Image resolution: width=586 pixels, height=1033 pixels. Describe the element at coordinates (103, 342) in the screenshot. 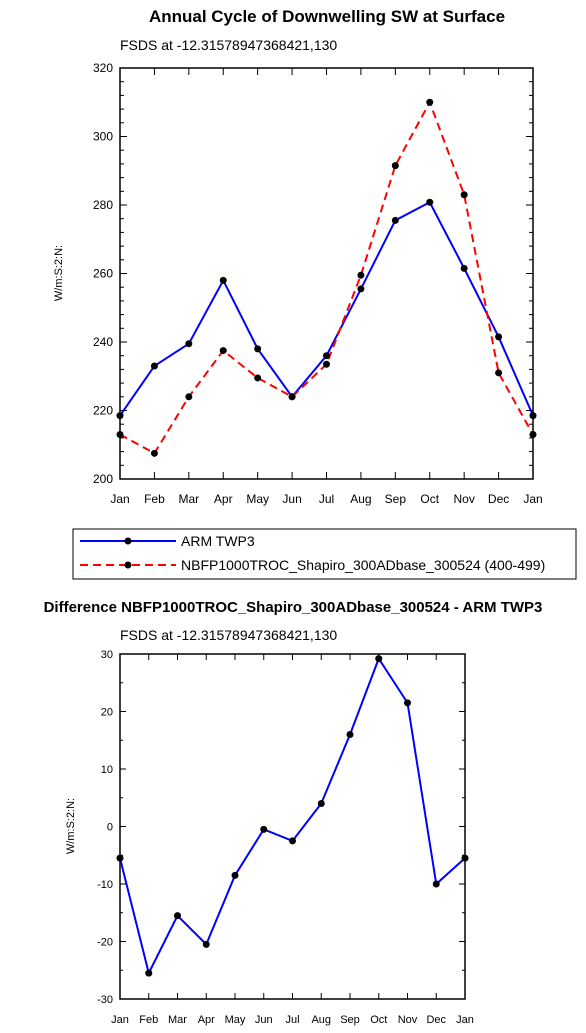

I see `y-tick-label: 240` at that location.